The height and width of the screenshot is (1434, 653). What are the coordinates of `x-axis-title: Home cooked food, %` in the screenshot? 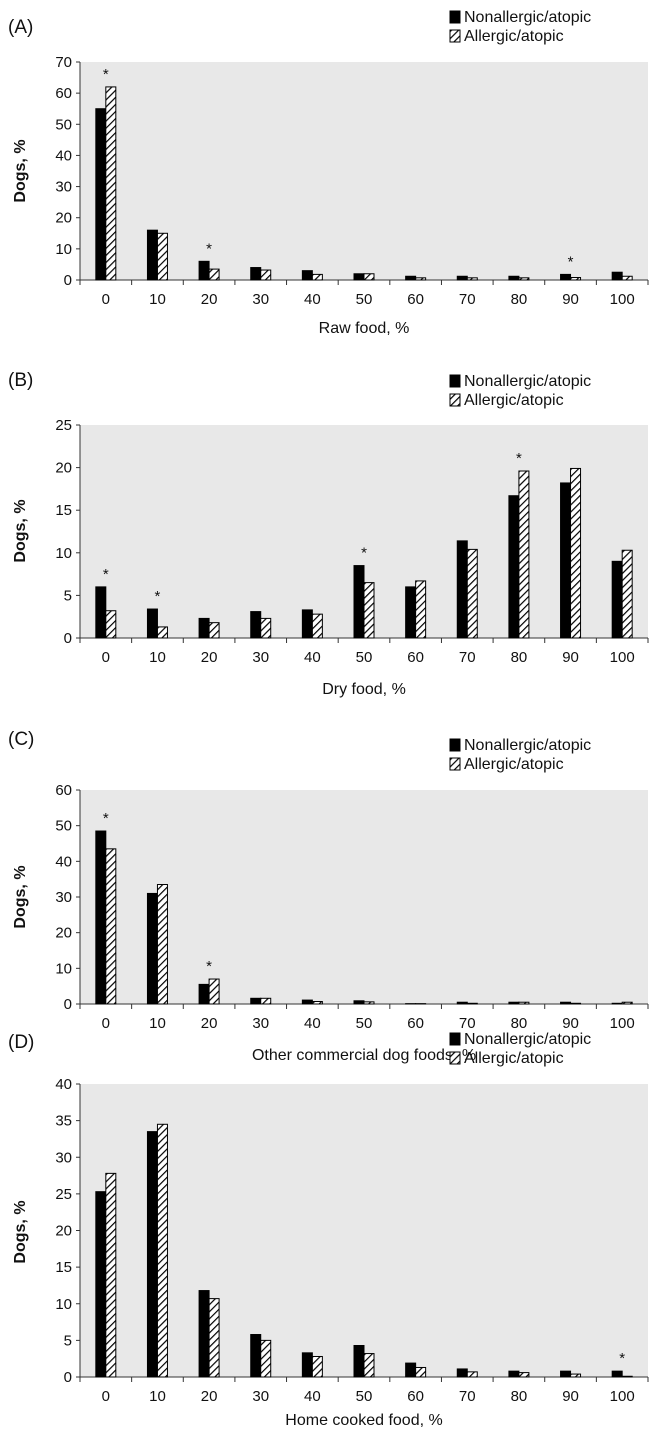 It's located at (363, 1420).